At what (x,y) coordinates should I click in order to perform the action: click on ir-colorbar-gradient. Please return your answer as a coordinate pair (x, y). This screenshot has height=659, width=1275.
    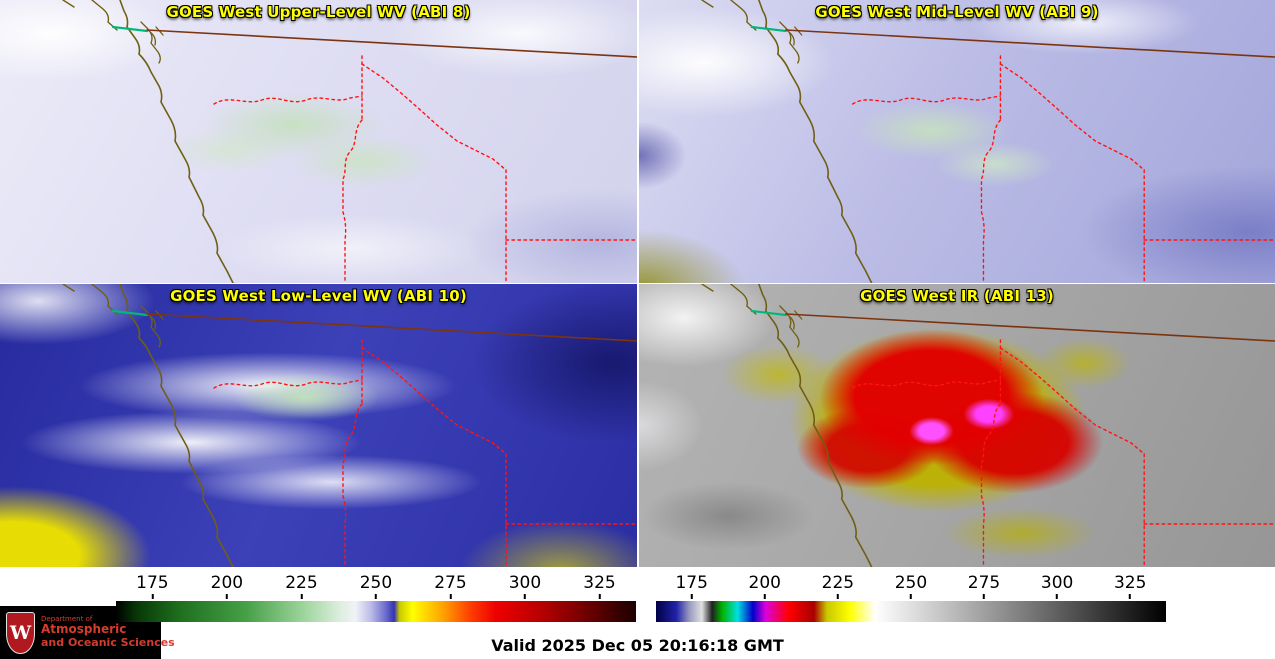
    Looking at the image, I should click on (911, 611).